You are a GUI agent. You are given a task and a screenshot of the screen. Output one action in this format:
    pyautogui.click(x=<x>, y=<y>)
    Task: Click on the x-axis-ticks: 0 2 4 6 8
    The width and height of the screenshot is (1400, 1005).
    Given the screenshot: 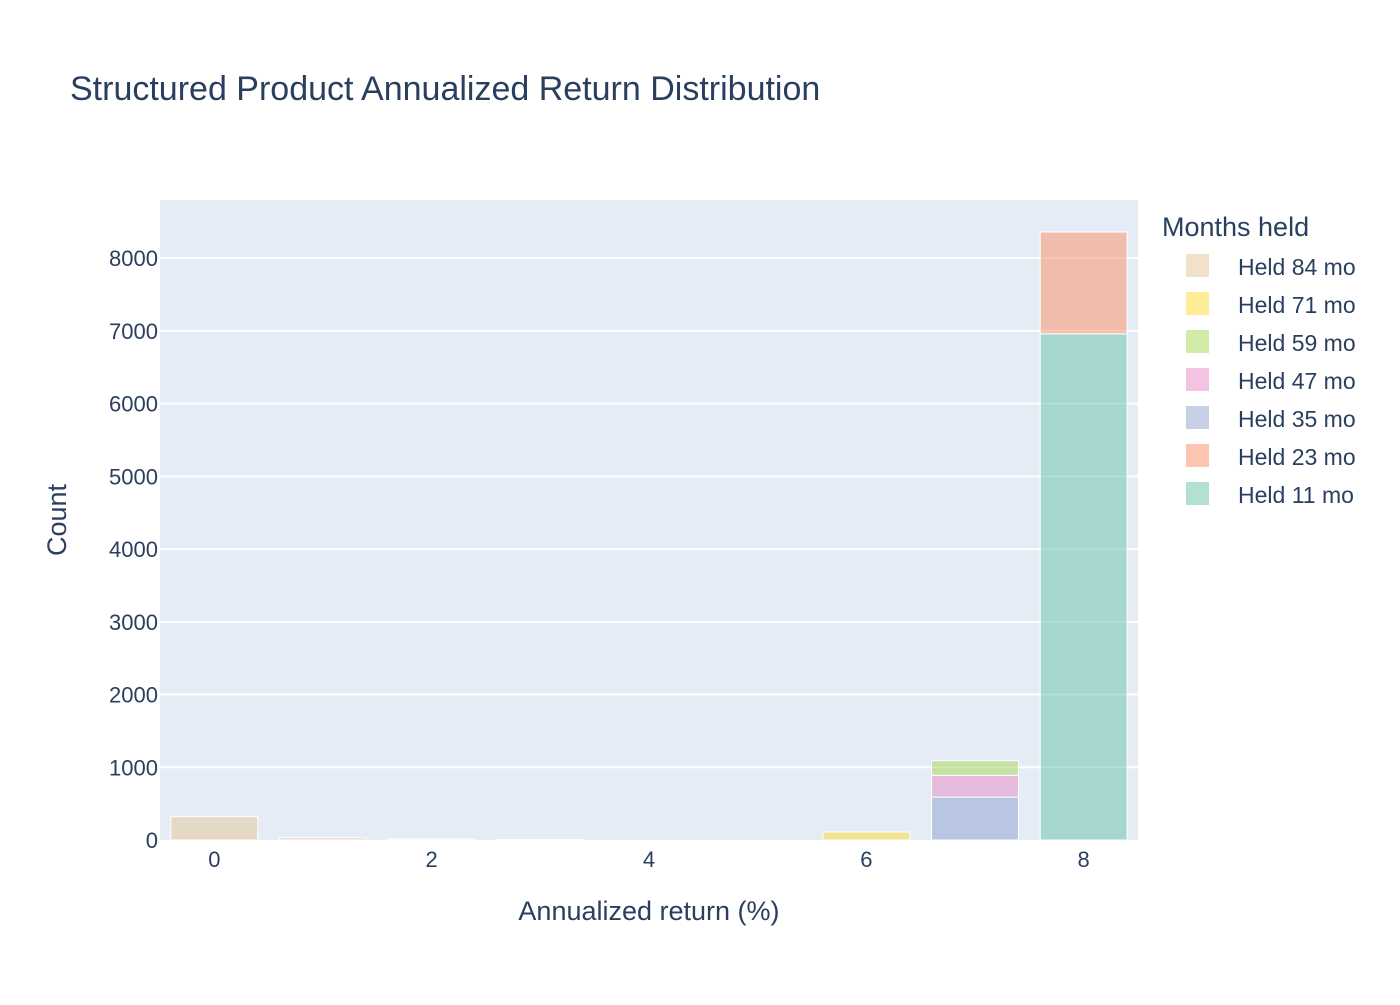 What is the action you would take?
    pyautogui.click(x=649, y=859)
    